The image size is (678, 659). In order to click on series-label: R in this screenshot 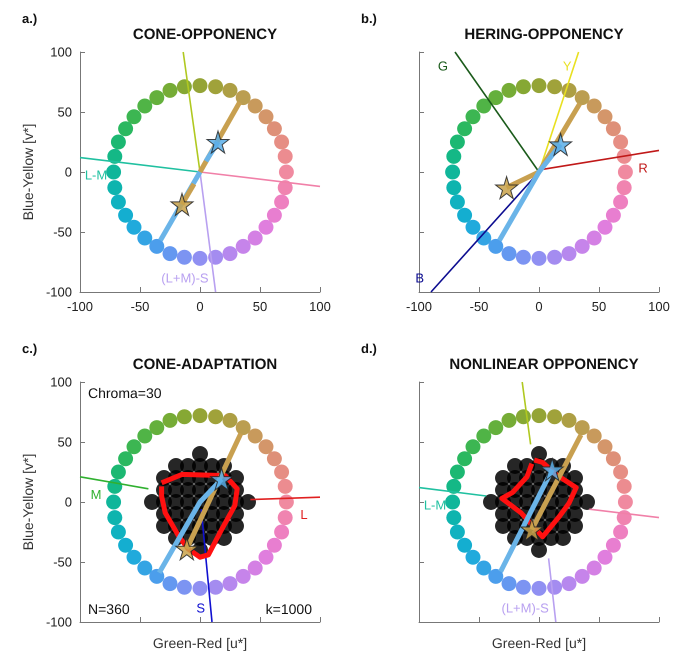, I will do `click(643, 168)`.